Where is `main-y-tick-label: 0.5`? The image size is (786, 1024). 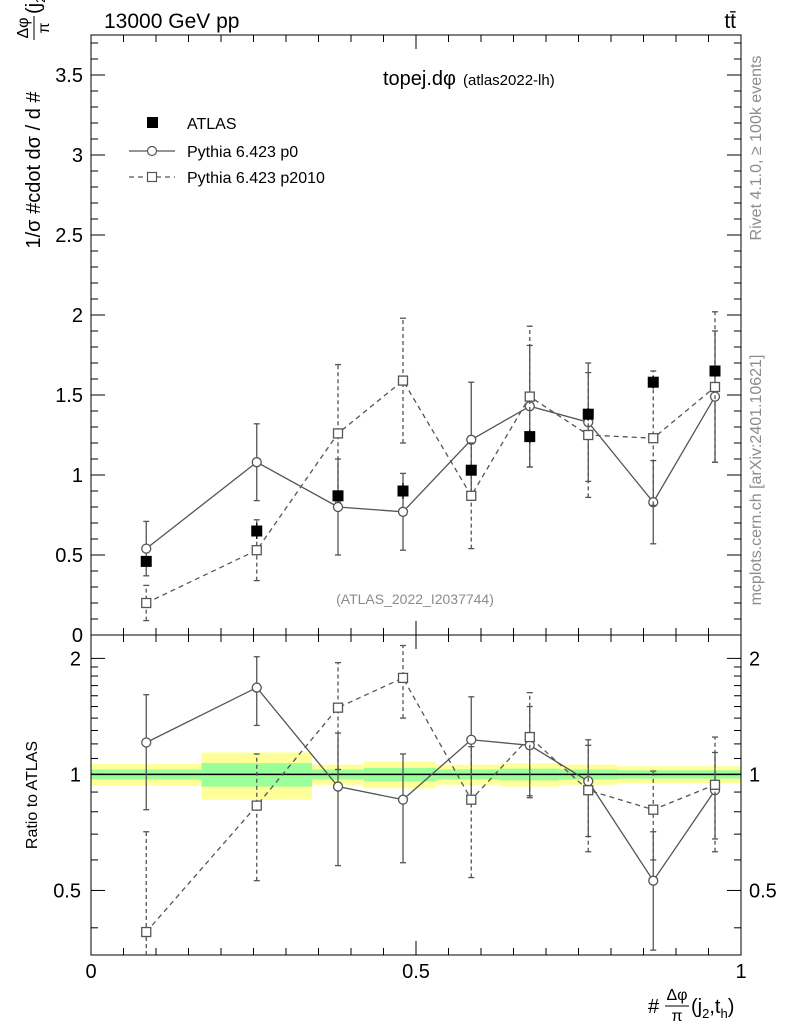
main-y-tick-label: 0.5 is located at coordinates (69, 556).